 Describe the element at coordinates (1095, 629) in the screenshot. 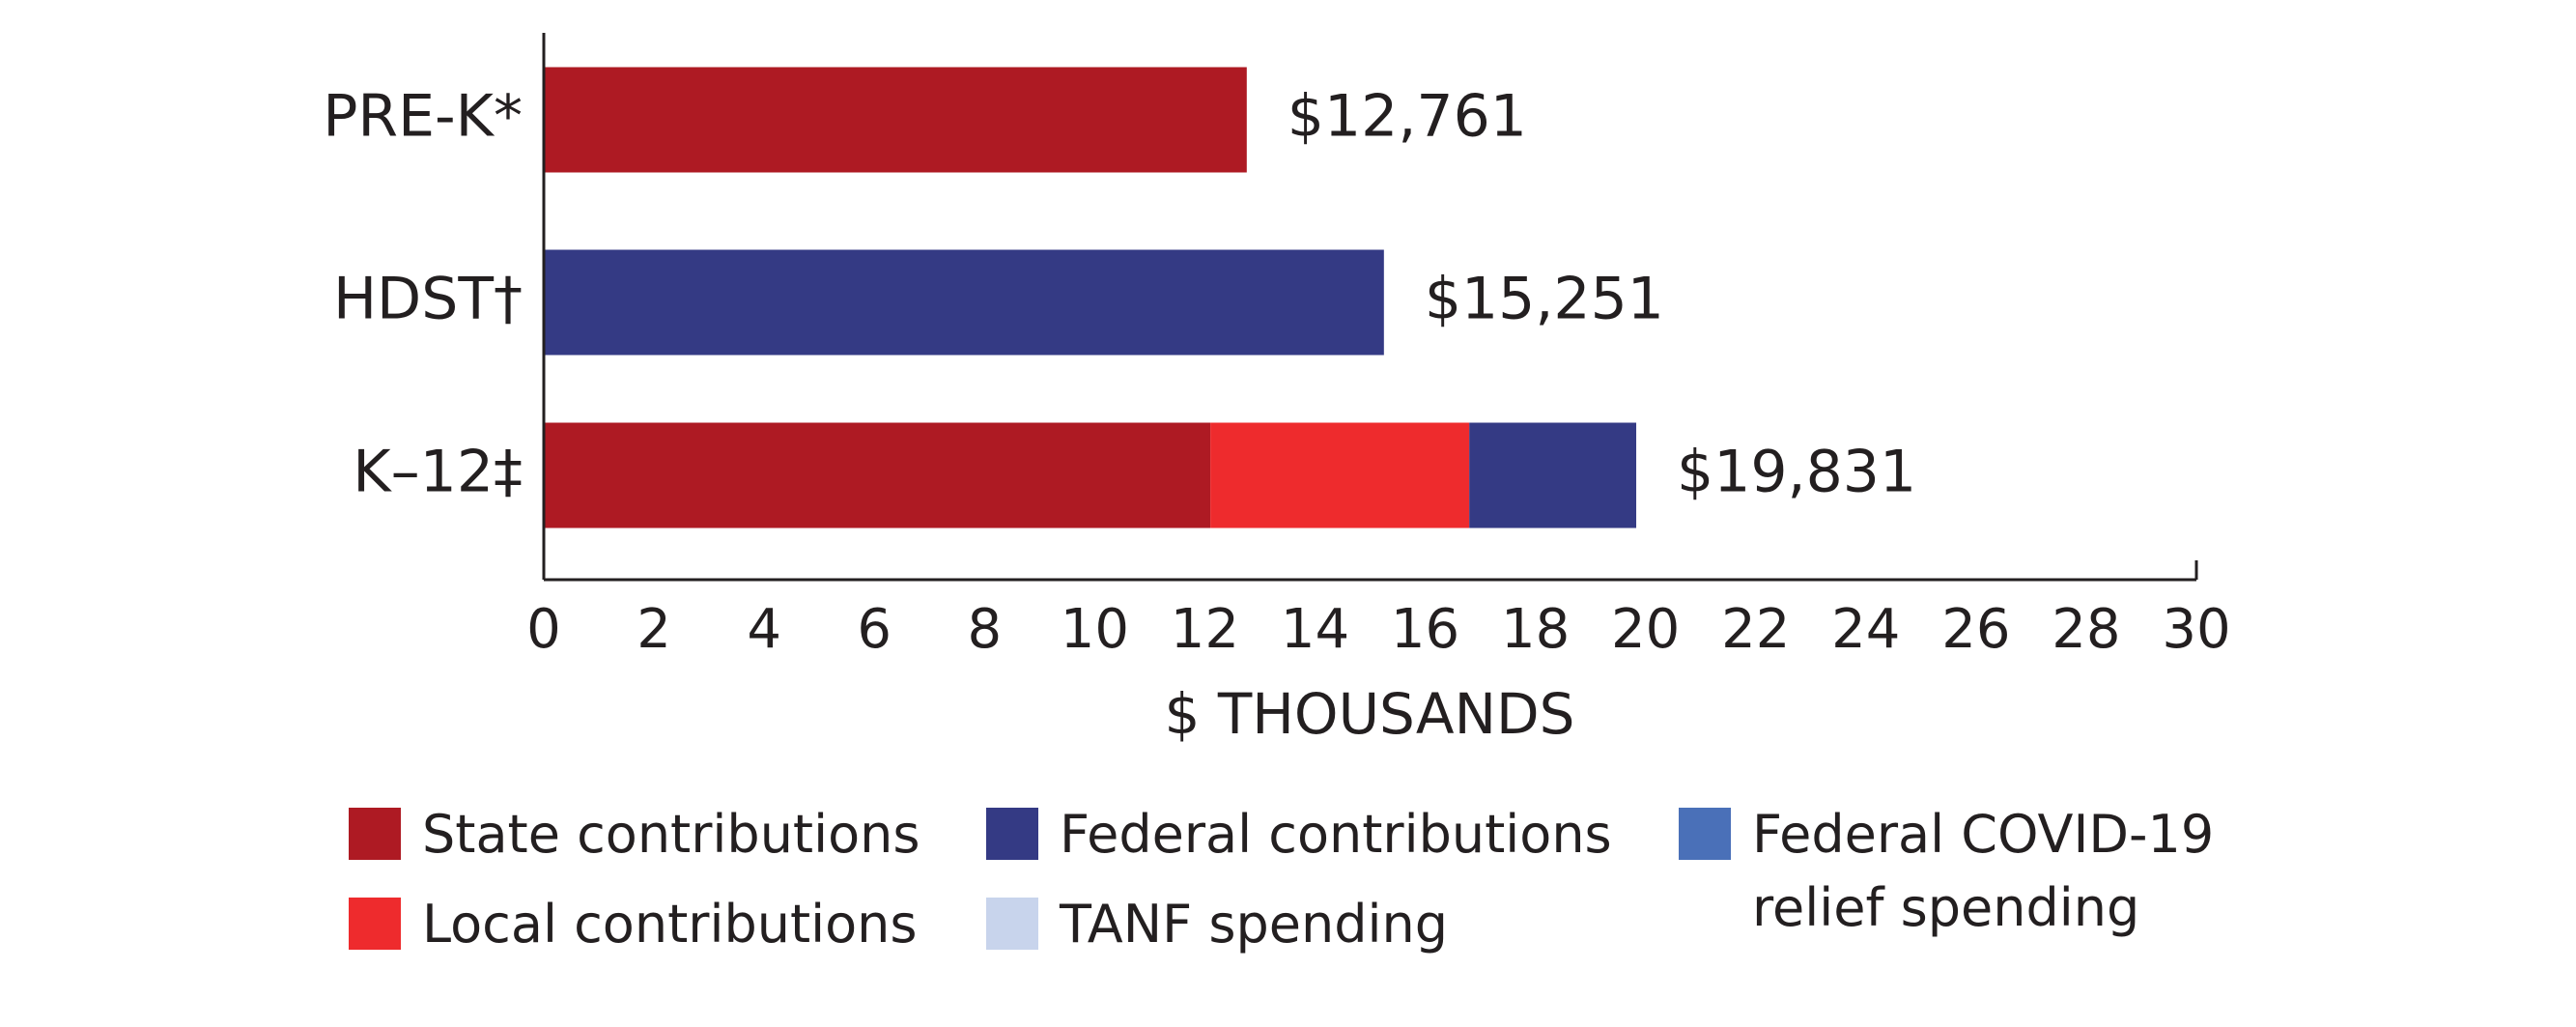

I see `x-tick-label: 10` at that location.